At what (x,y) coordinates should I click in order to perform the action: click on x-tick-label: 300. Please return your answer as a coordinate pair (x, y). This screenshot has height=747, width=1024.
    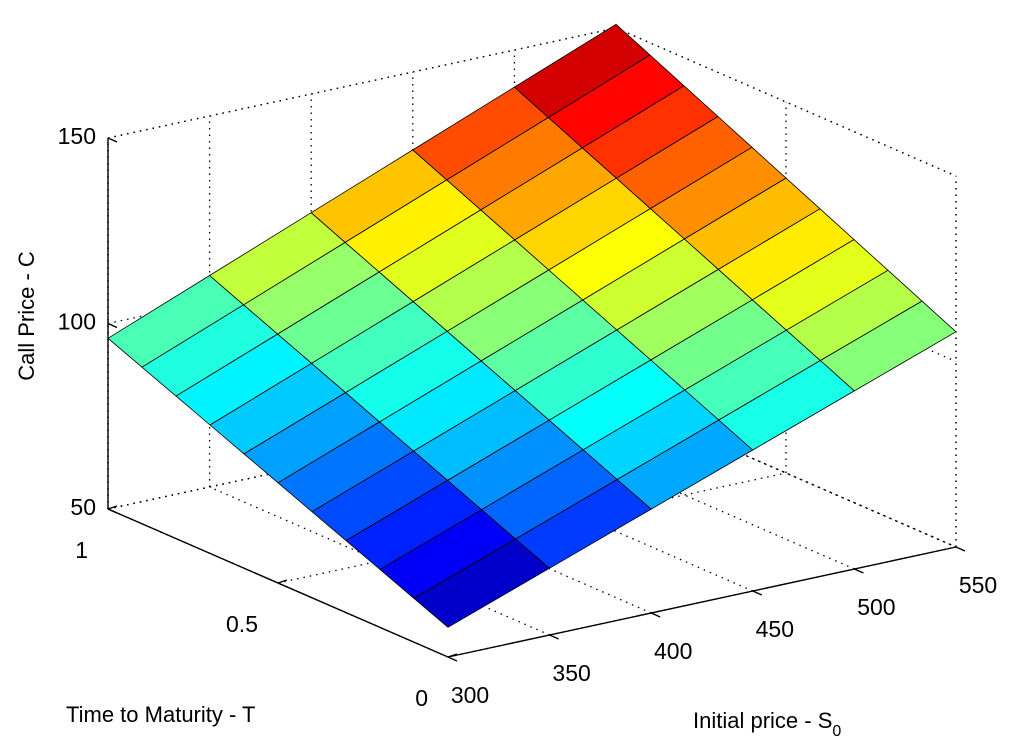
    Looking at the image, I should click on (470, 695).